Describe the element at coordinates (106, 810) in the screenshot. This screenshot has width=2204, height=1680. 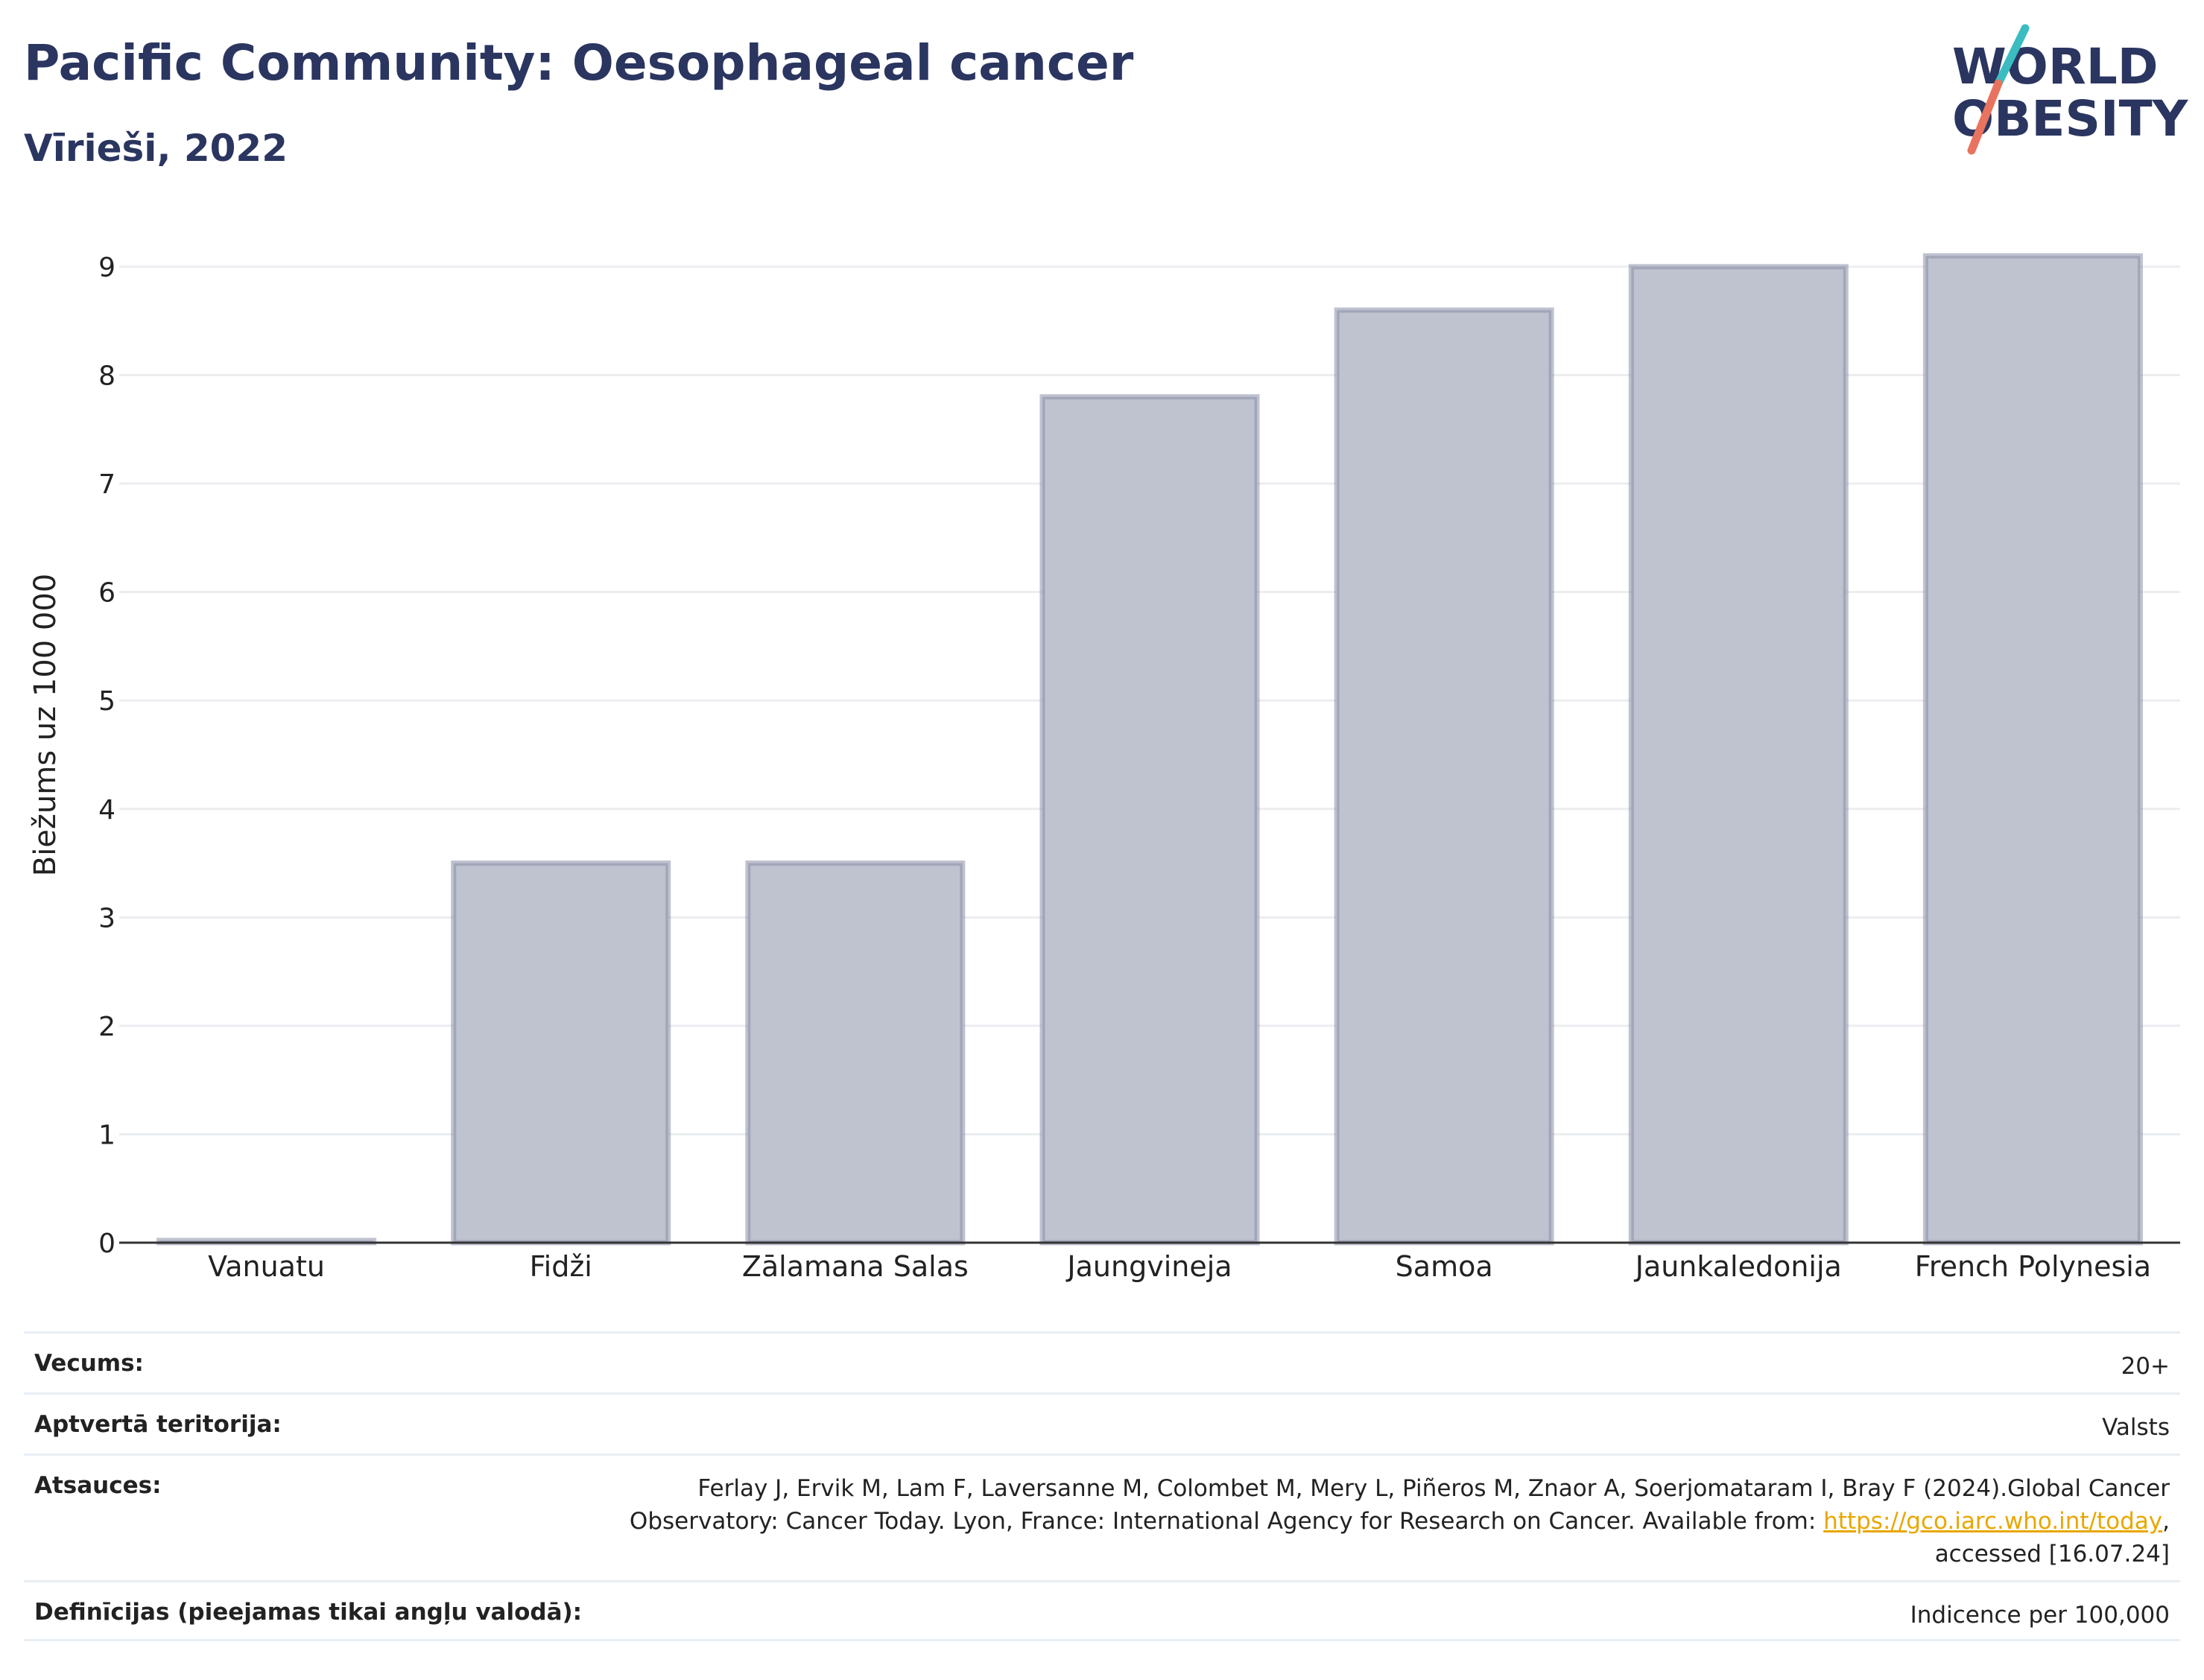
I see `y-tick-label-4: 4` at that location.